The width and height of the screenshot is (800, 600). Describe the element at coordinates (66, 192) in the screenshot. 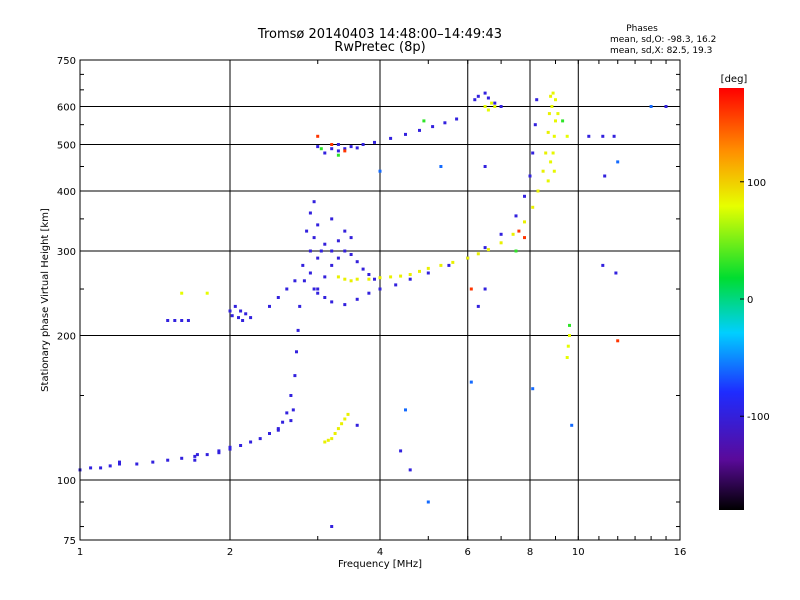

I see `y-tick-label: 400` at that location.